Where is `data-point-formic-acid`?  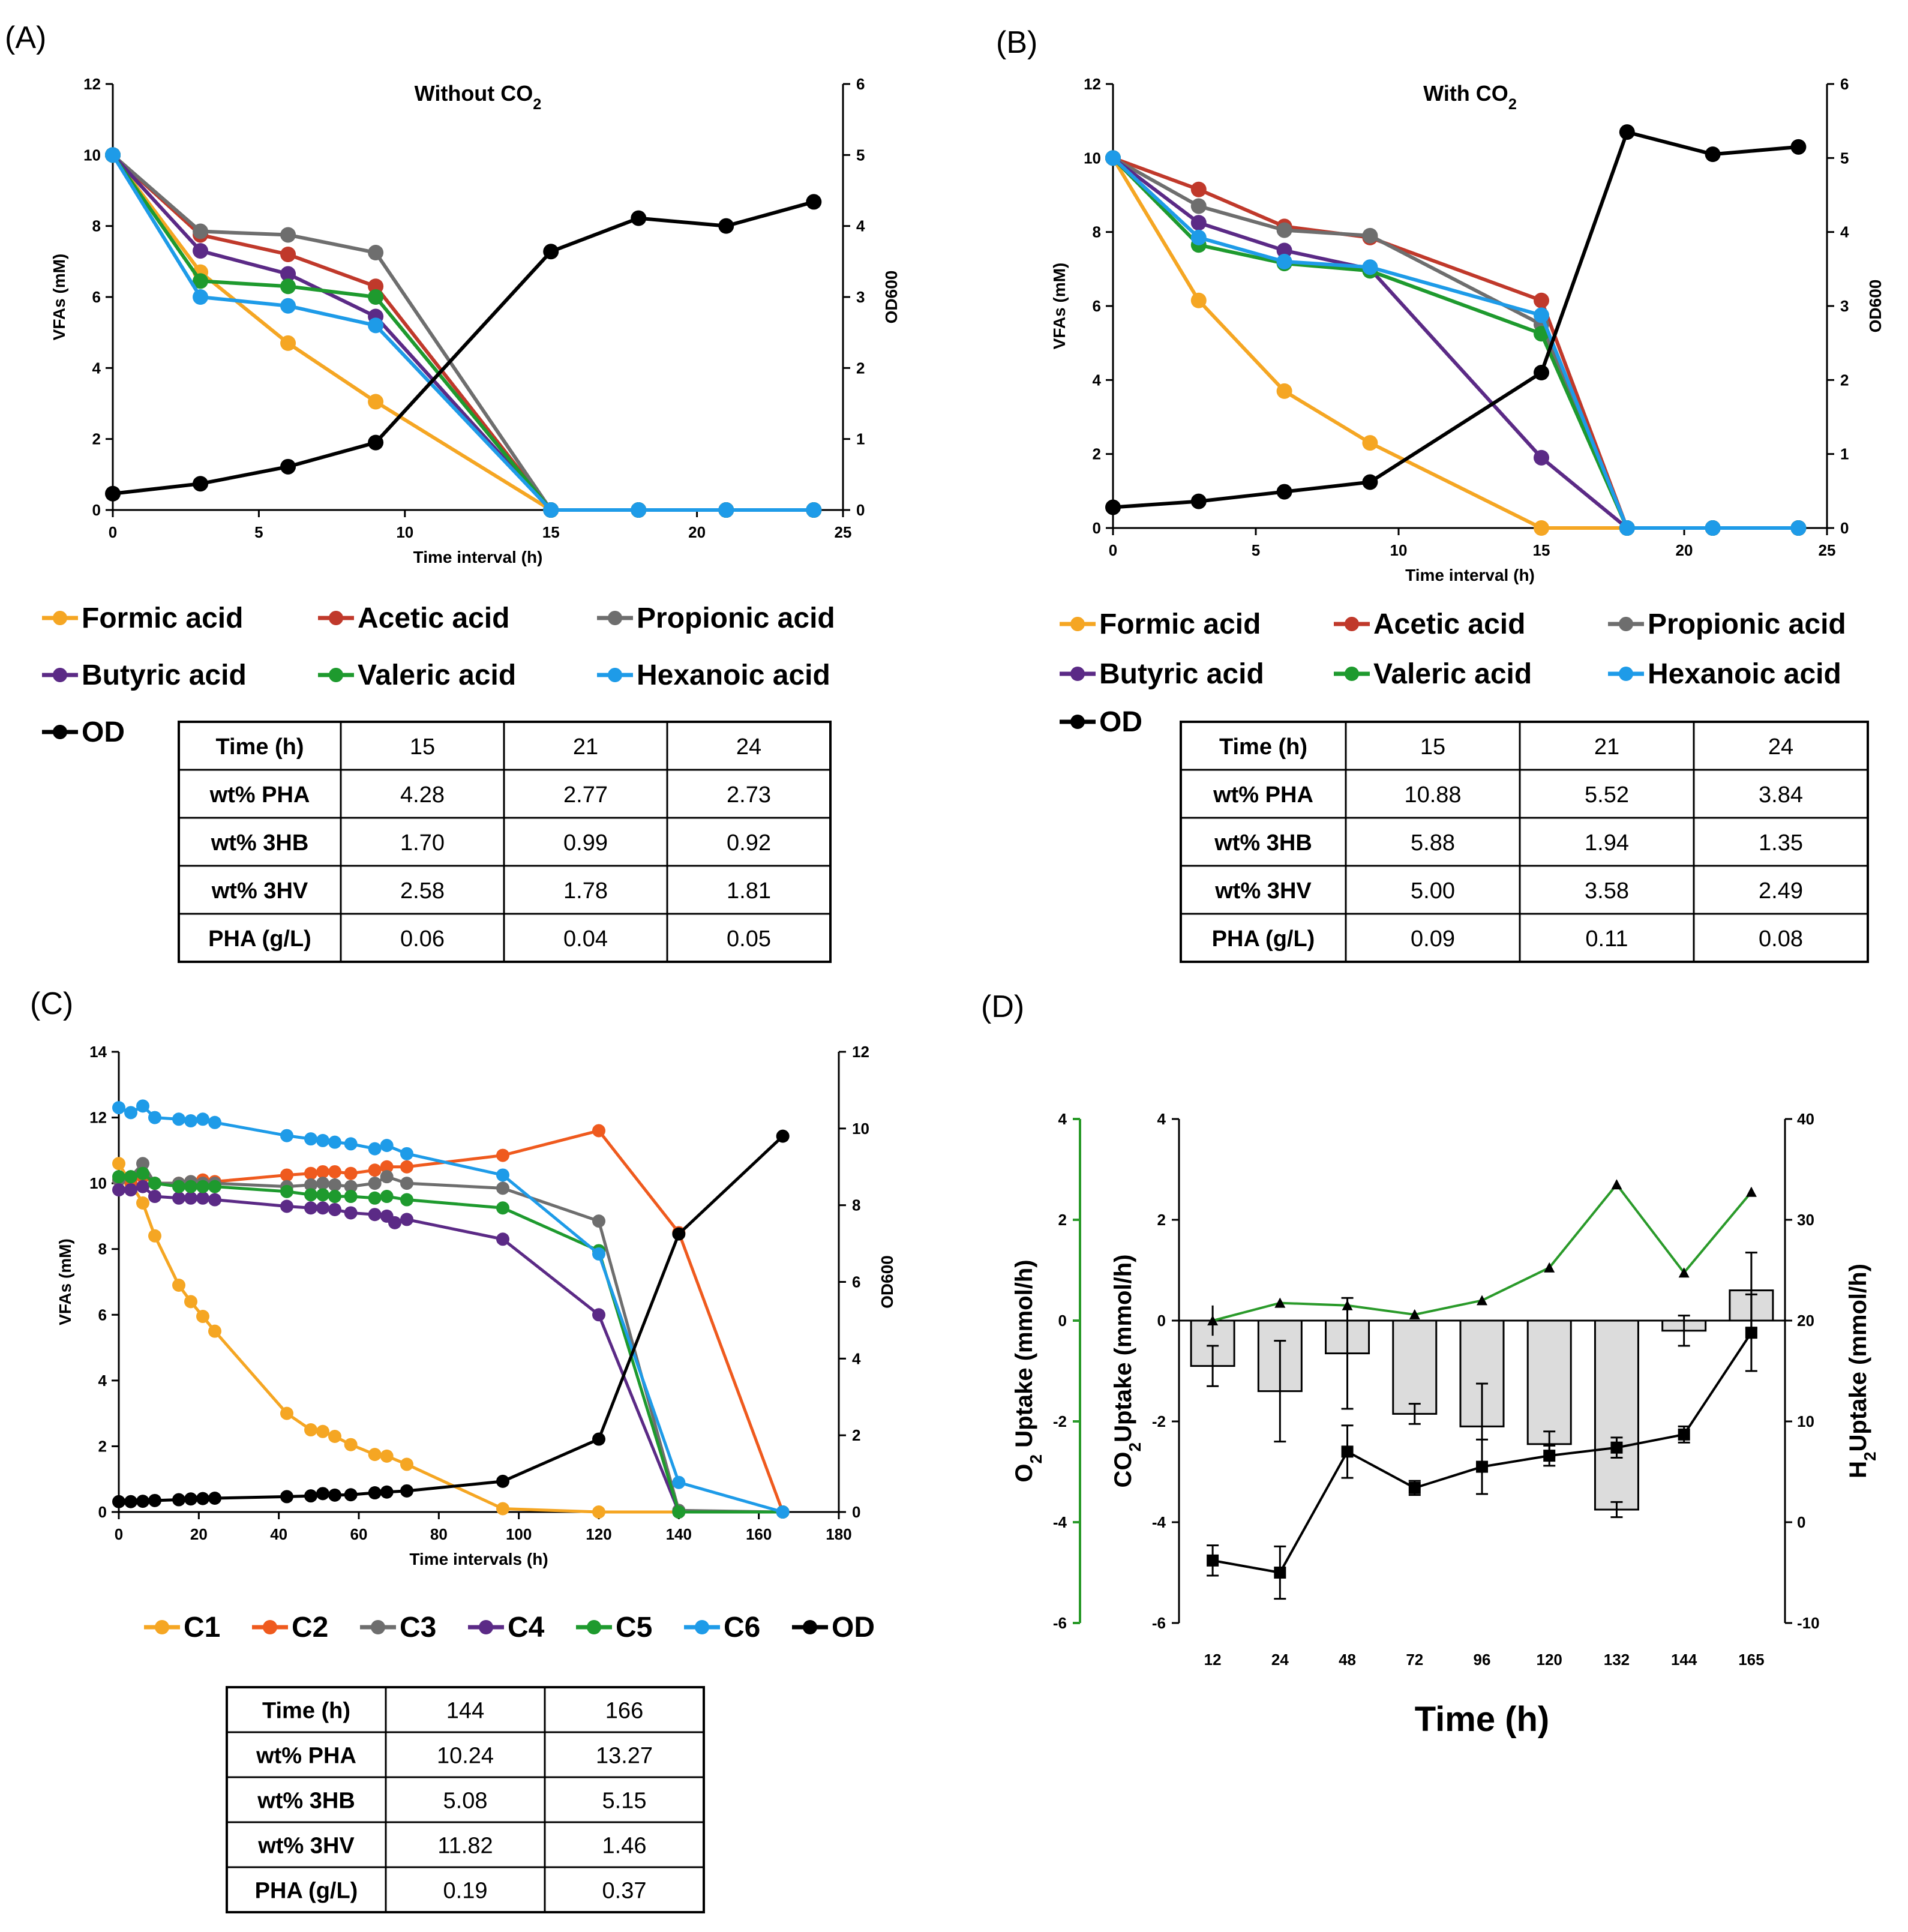 data-point-formic-acid is located at coordinates (1198, 300).